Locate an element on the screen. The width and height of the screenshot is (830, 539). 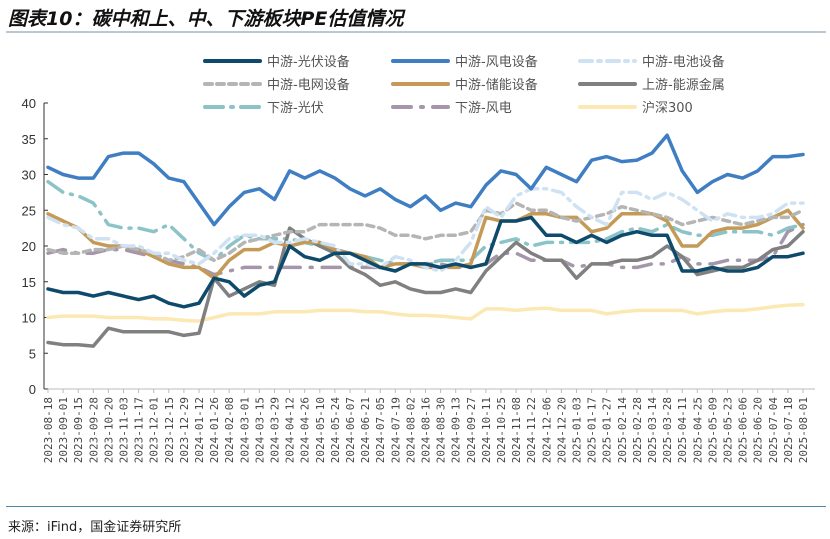
legend-label: 中游-储能设备 is located at coordinates (496, 85).